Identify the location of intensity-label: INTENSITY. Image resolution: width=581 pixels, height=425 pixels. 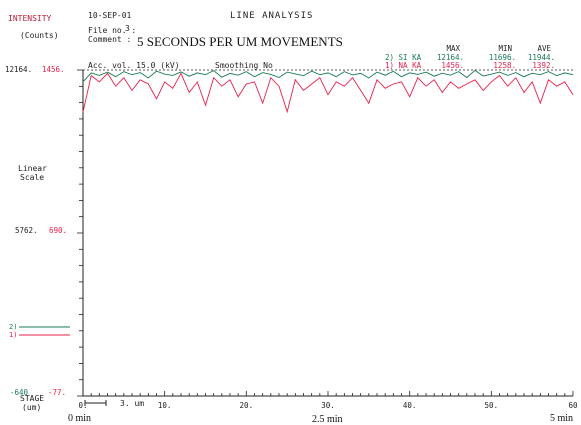
(30, 18).